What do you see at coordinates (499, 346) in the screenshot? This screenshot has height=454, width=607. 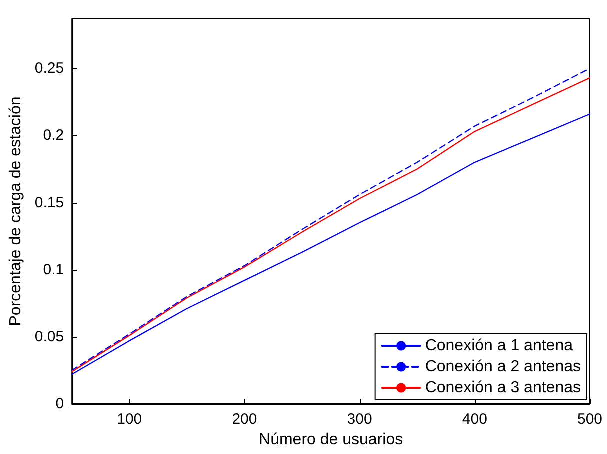 I see `legend-label: Conexión a 1 antena` at bounding box center [499, 346].